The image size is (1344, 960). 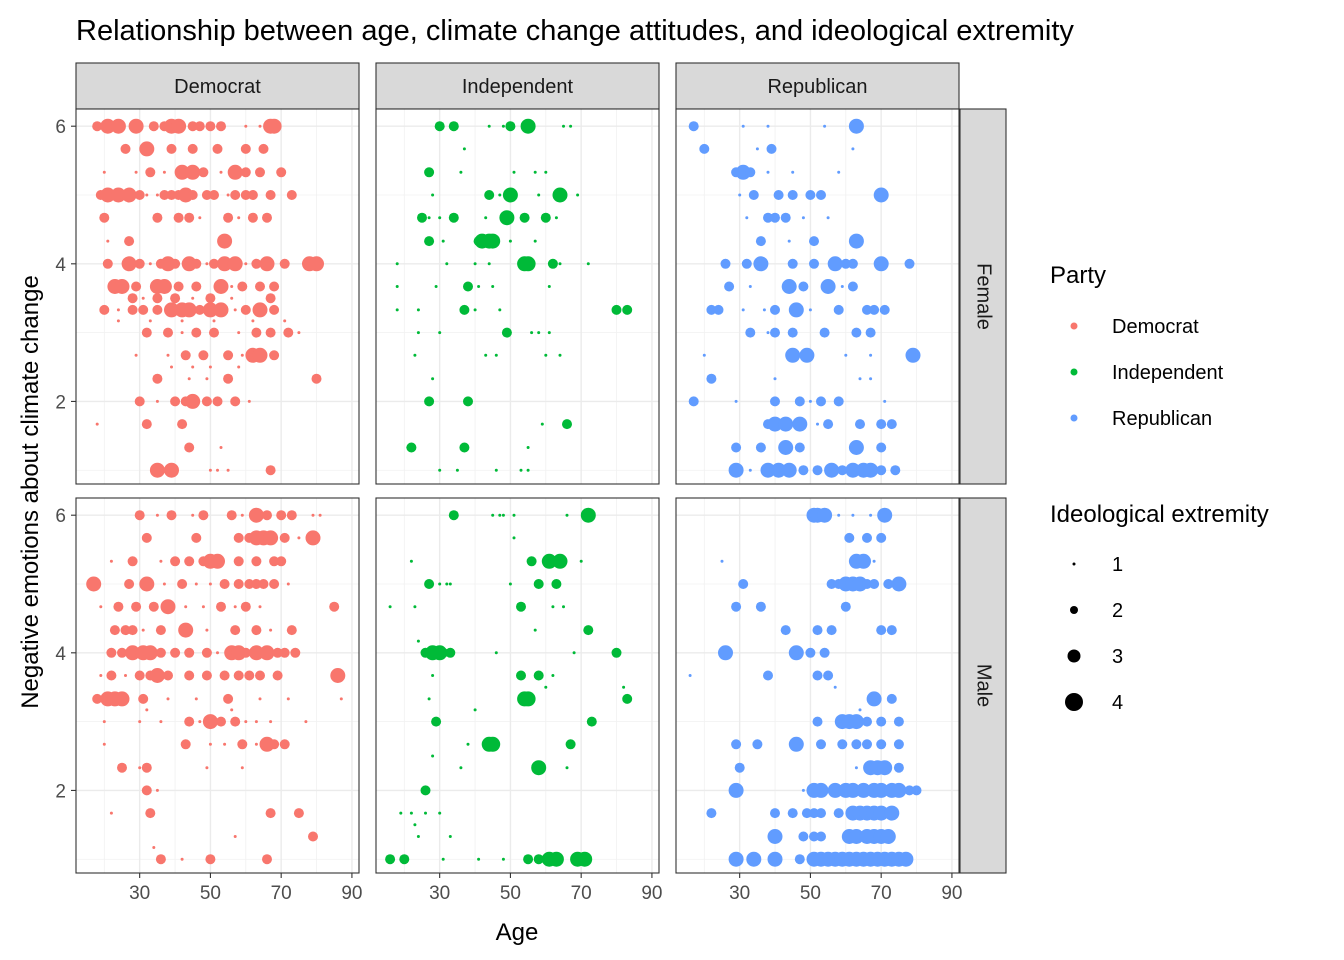 What do you see at coordinates (817, 86) in the screenshot?
I see `facet-strip-republican` at bounding box center [817, 86].